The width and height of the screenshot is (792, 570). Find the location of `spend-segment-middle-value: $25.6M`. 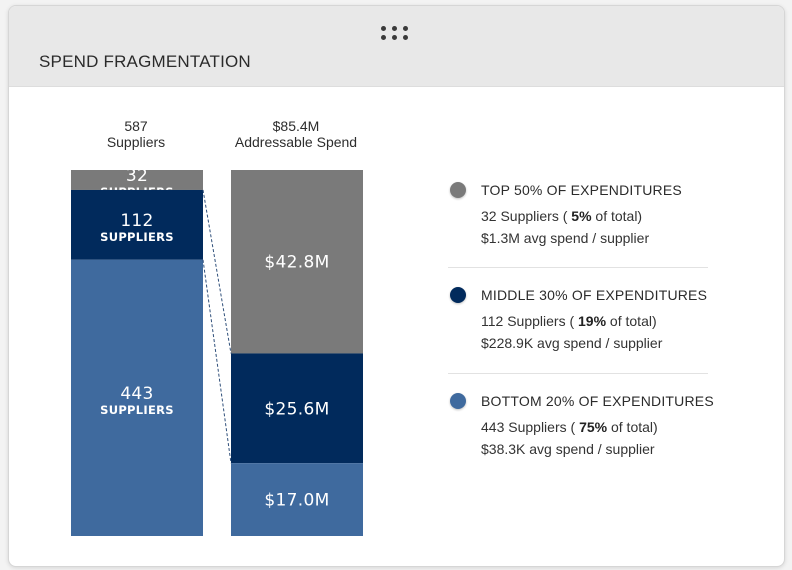

spend-segment-middle-value: $25.6M is located at coordinates (296, 409).